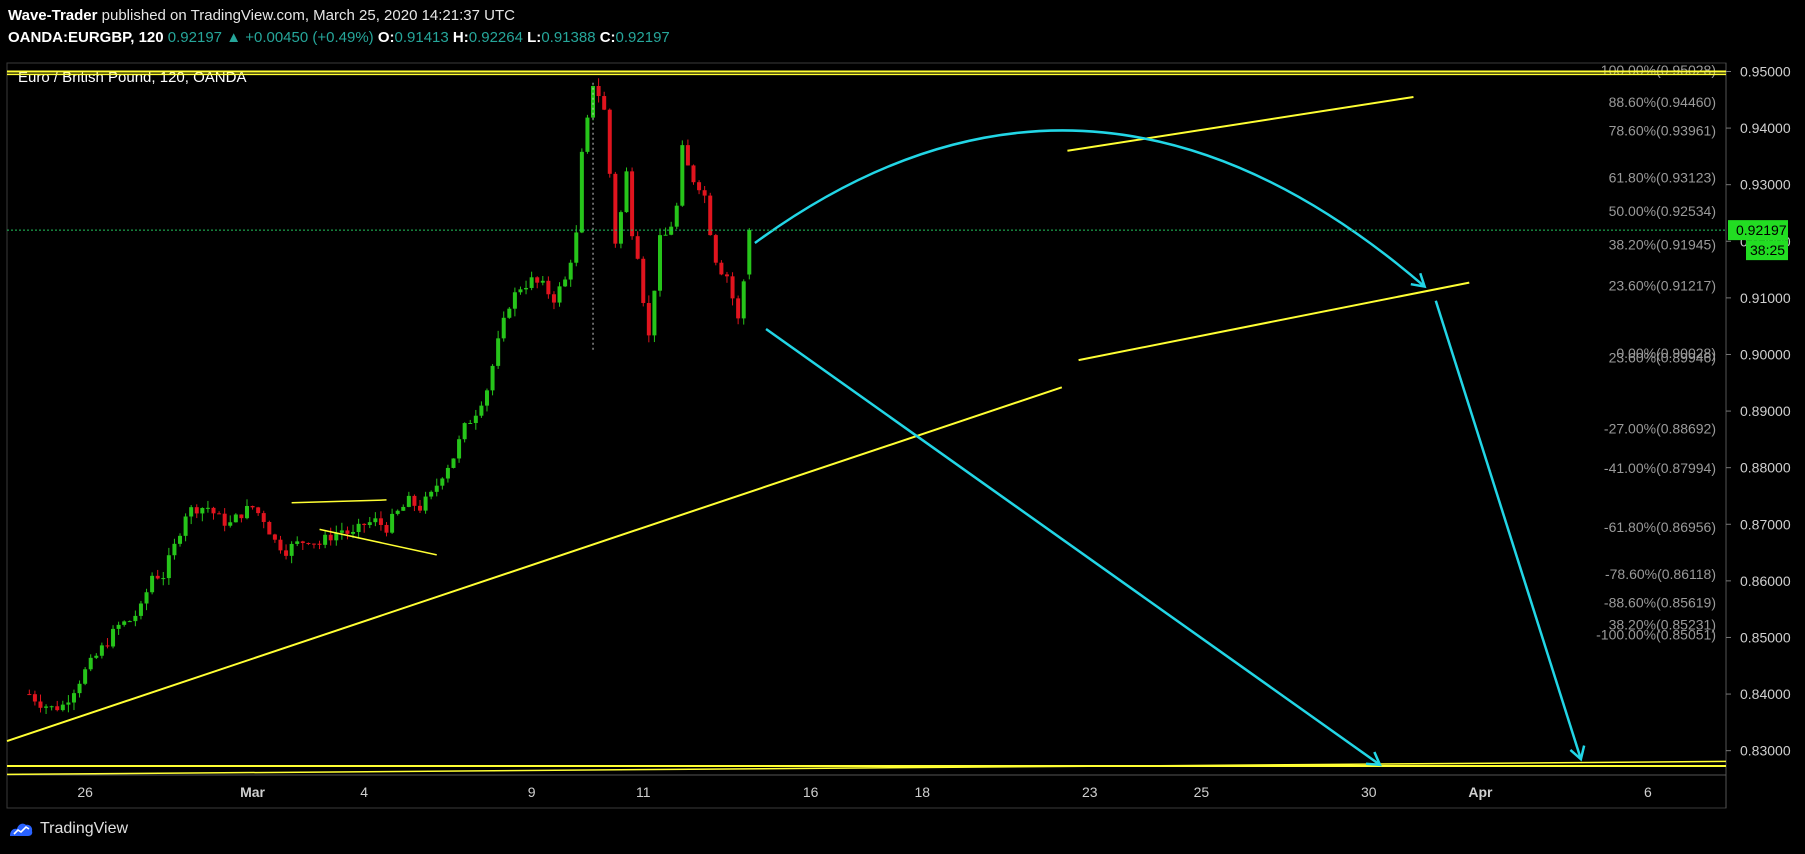 The height and width of the screenshot is (854, 1805). I want to click on projection-down-2-arrowhead, so click(1577, 753).